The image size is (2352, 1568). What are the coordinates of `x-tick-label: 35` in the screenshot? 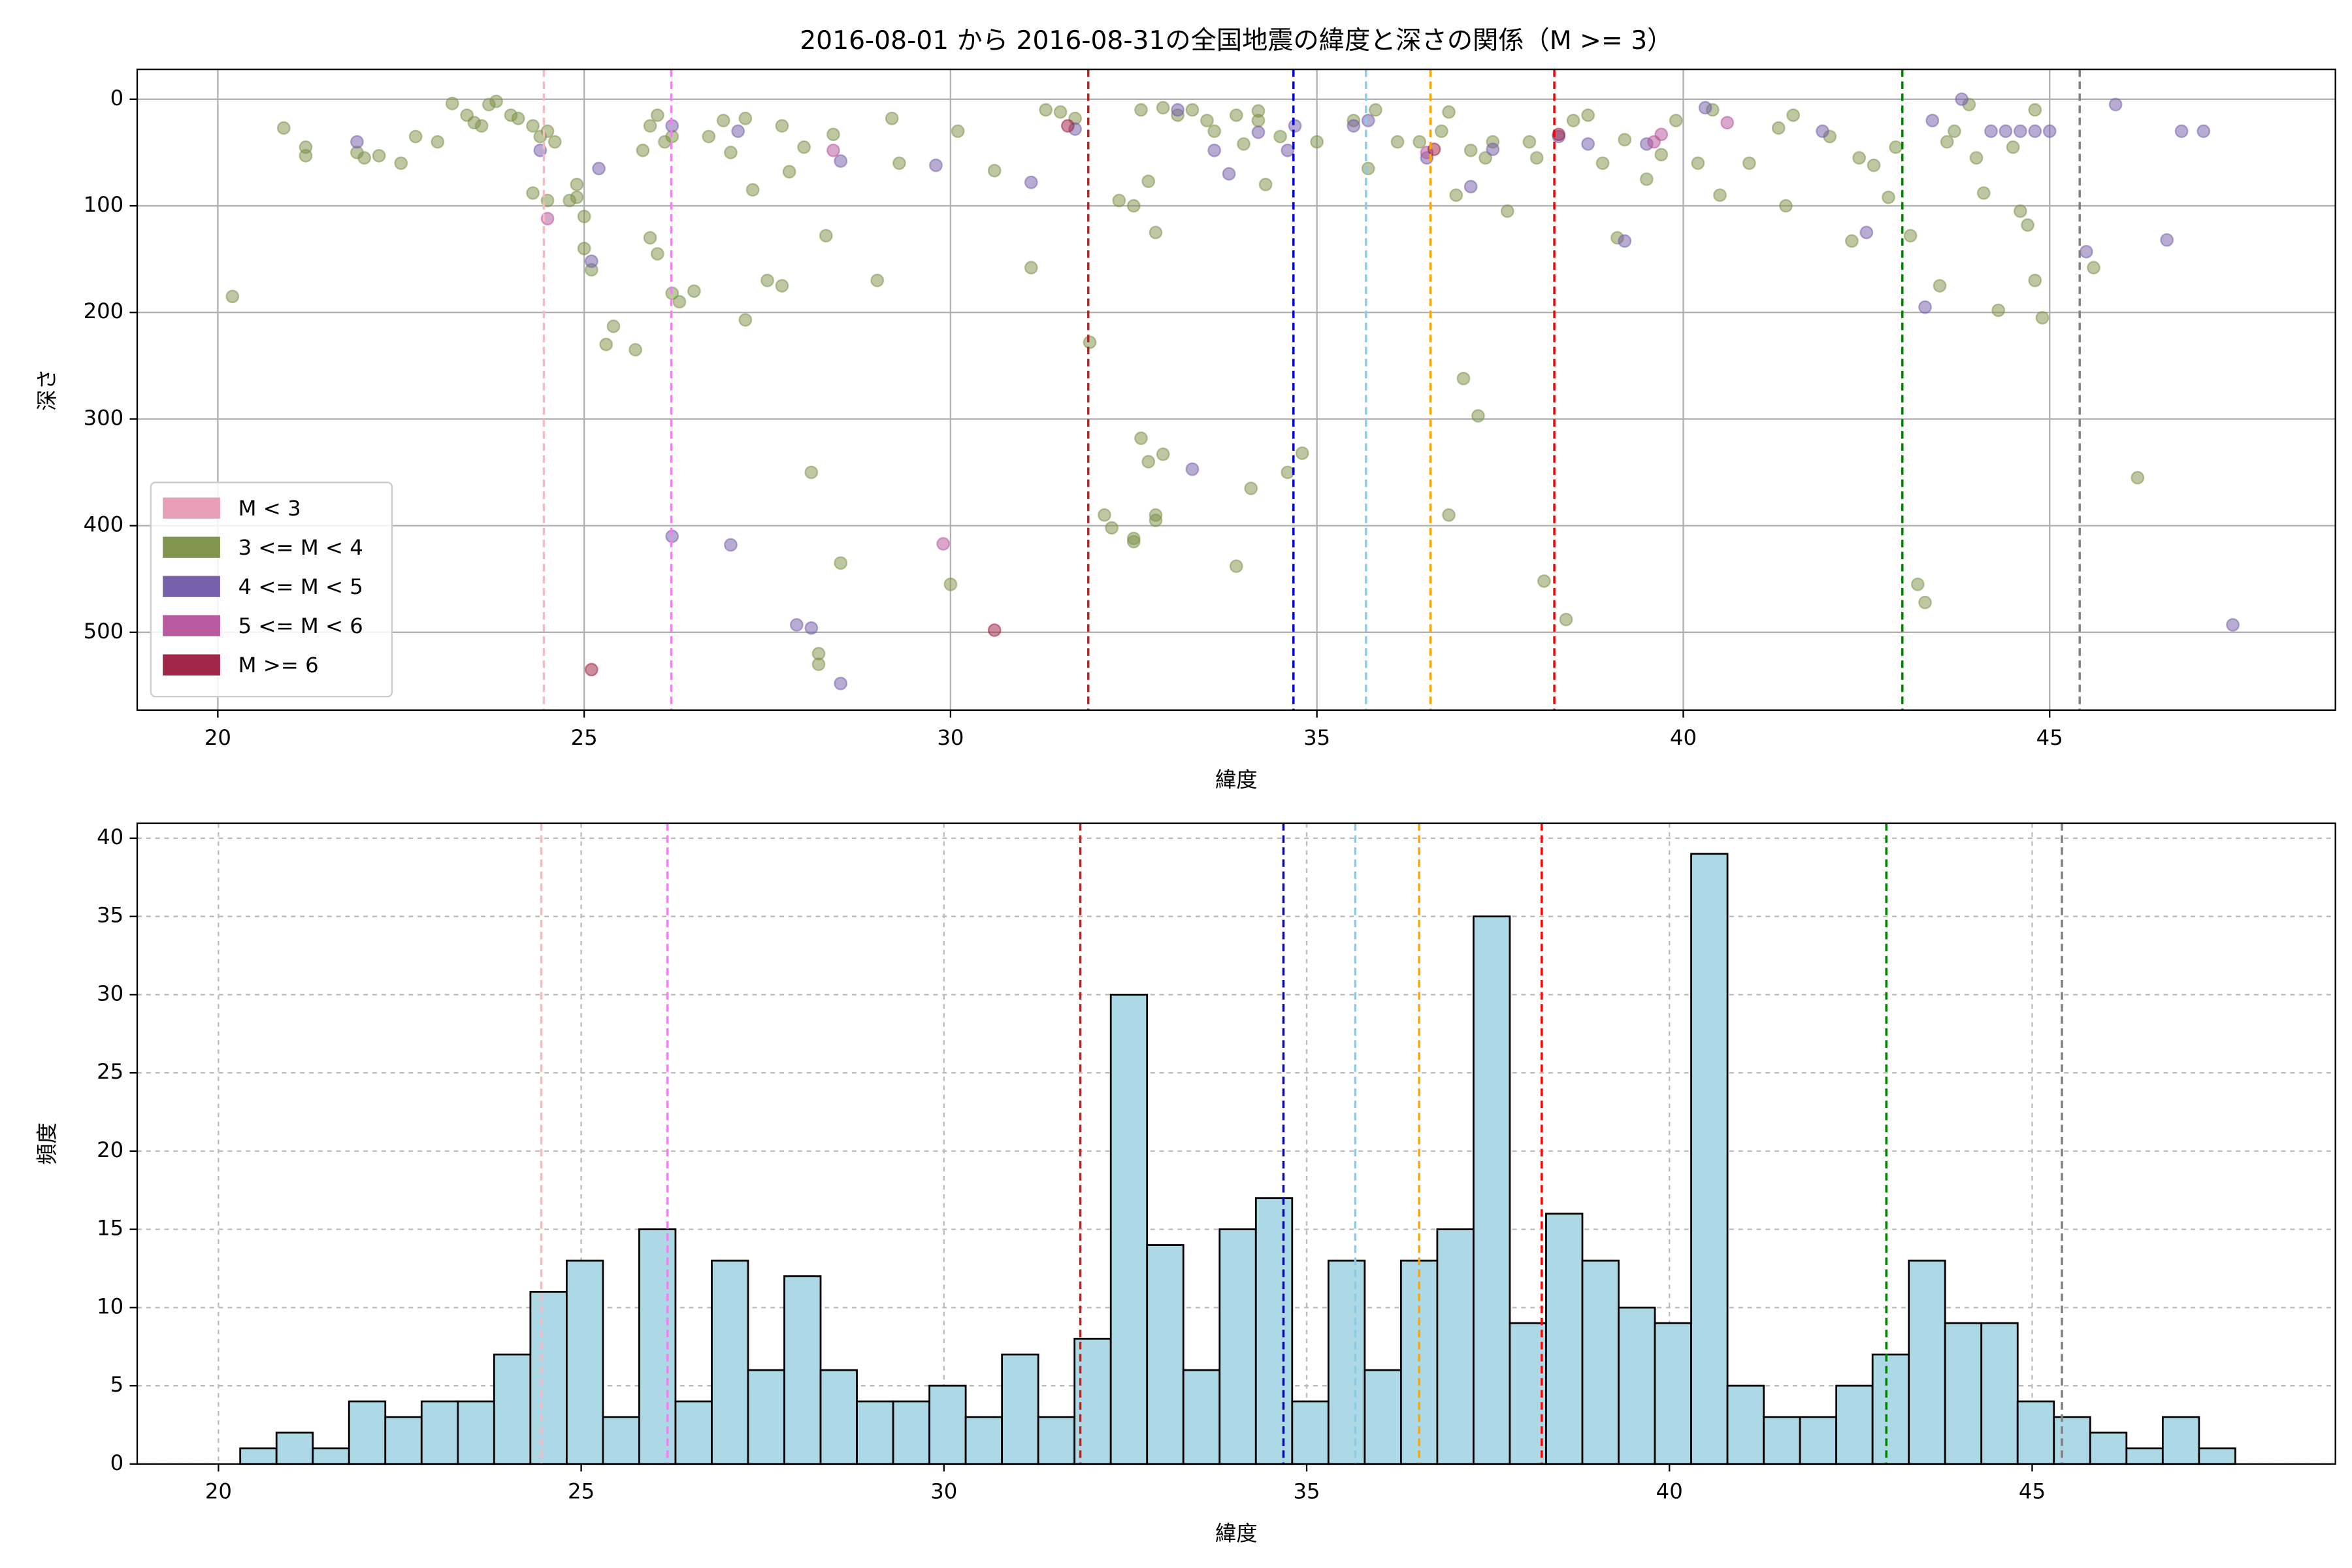 It's located at (1306, 1491).